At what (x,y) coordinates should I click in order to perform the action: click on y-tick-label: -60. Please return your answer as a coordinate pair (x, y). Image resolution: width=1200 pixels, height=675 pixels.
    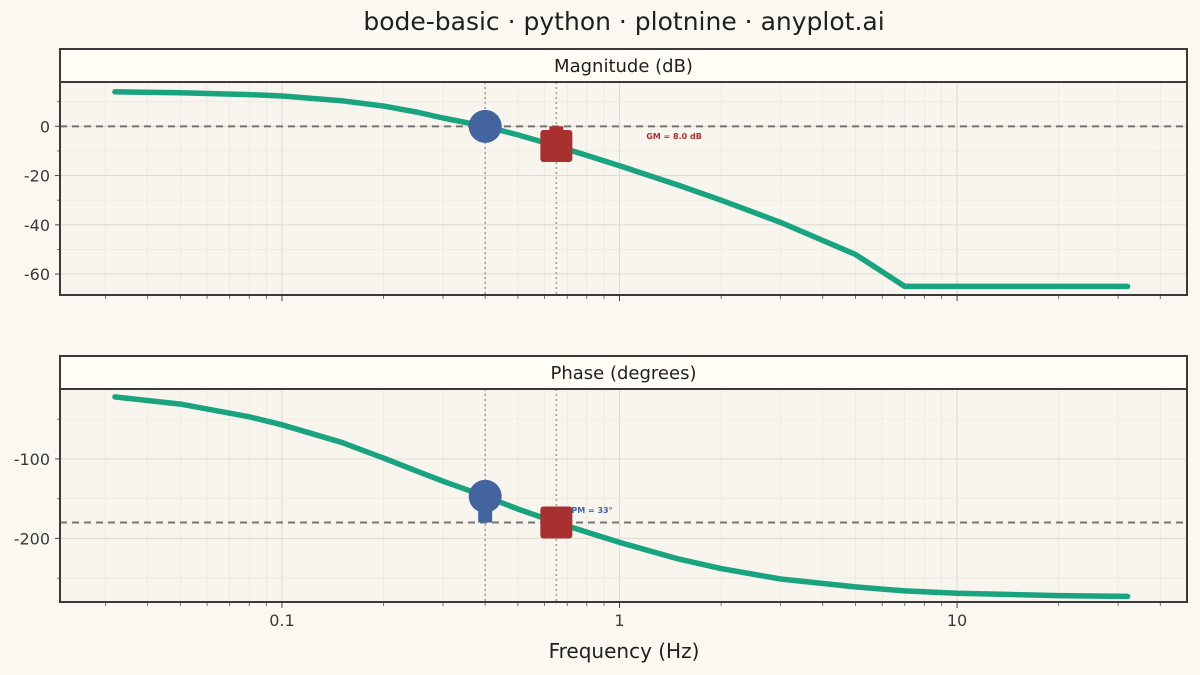
    Looking at the image, I should click on (37, 274).